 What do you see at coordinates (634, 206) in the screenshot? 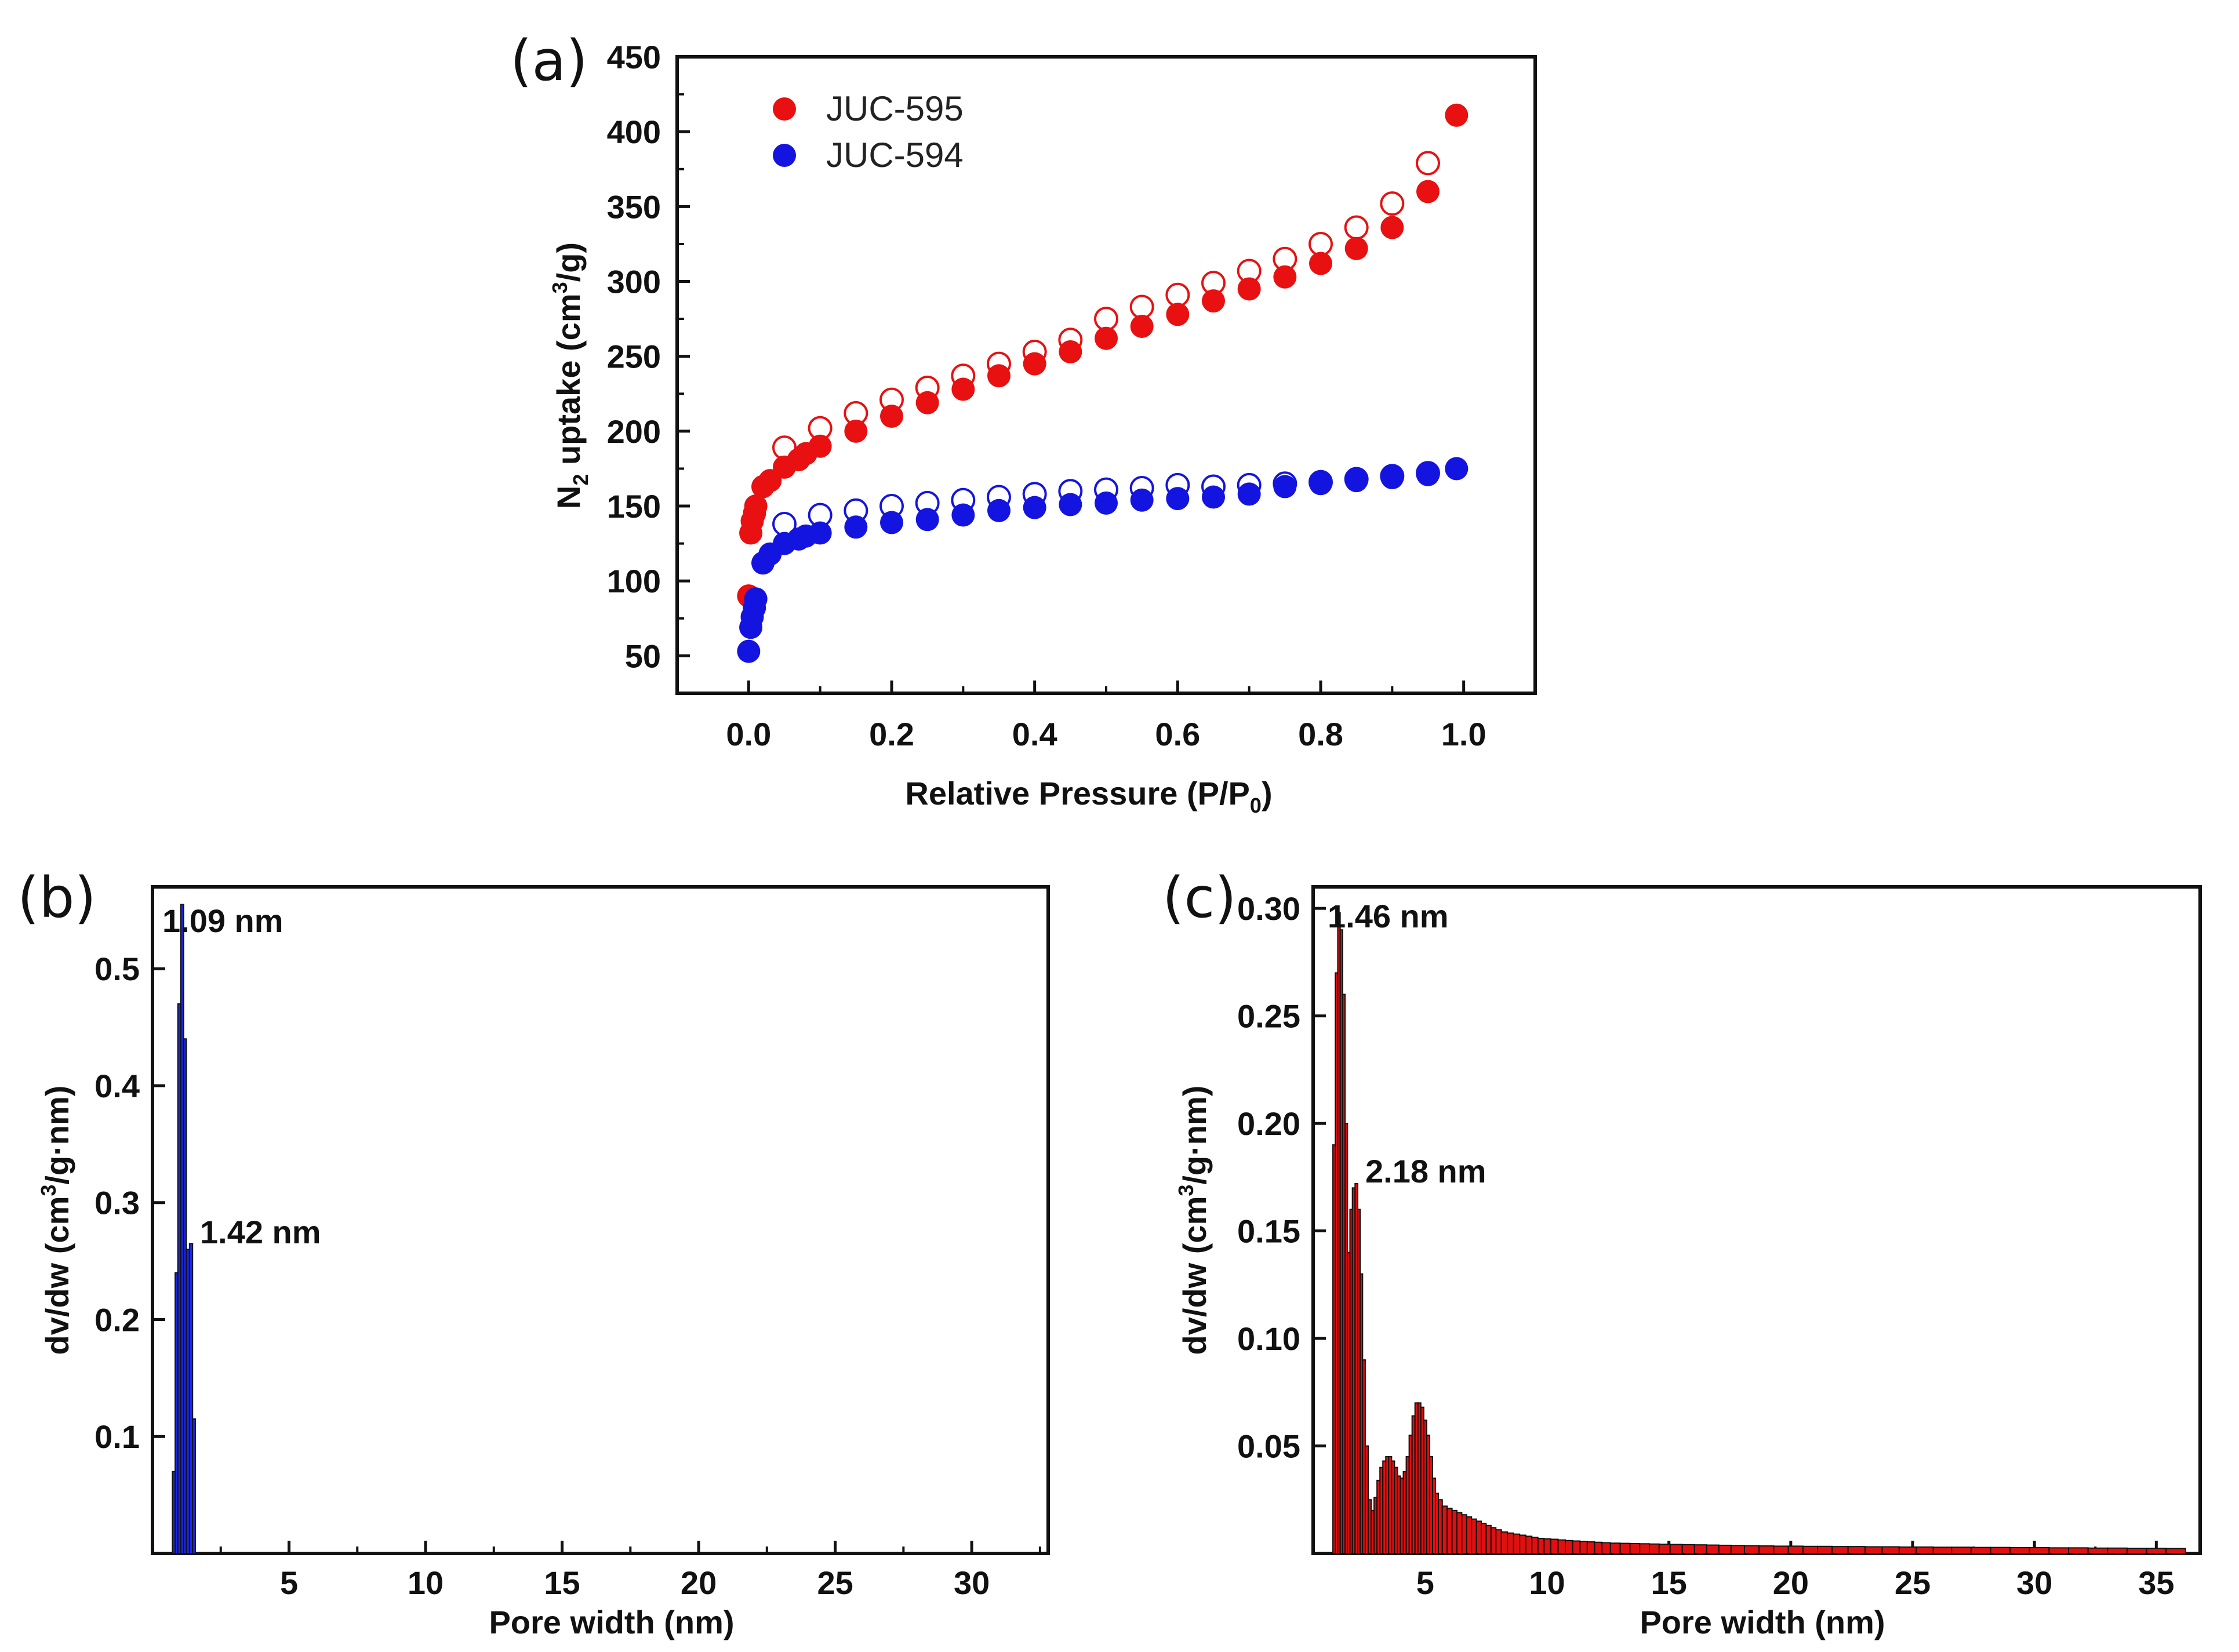
I see `a-ytick-label: 350` at bounding box center [634, 206].